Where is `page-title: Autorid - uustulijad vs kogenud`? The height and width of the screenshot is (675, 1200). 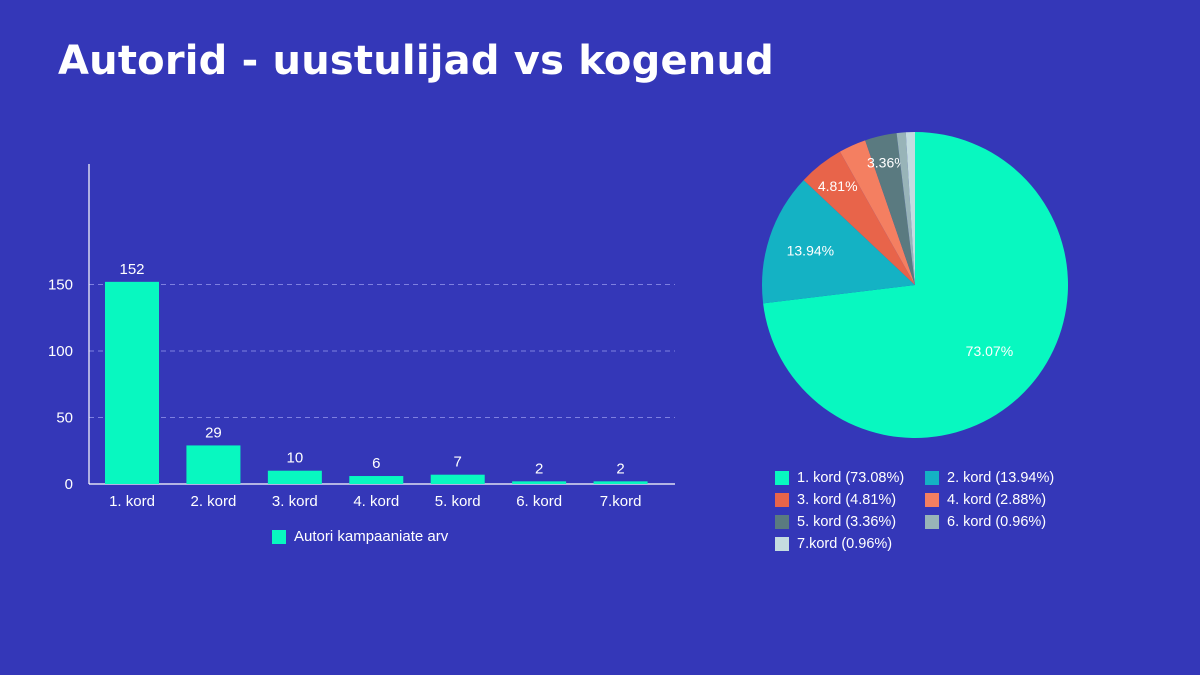
page-title: Autorid - uustulijad vs kogenud is located at coordinates (416, 61).